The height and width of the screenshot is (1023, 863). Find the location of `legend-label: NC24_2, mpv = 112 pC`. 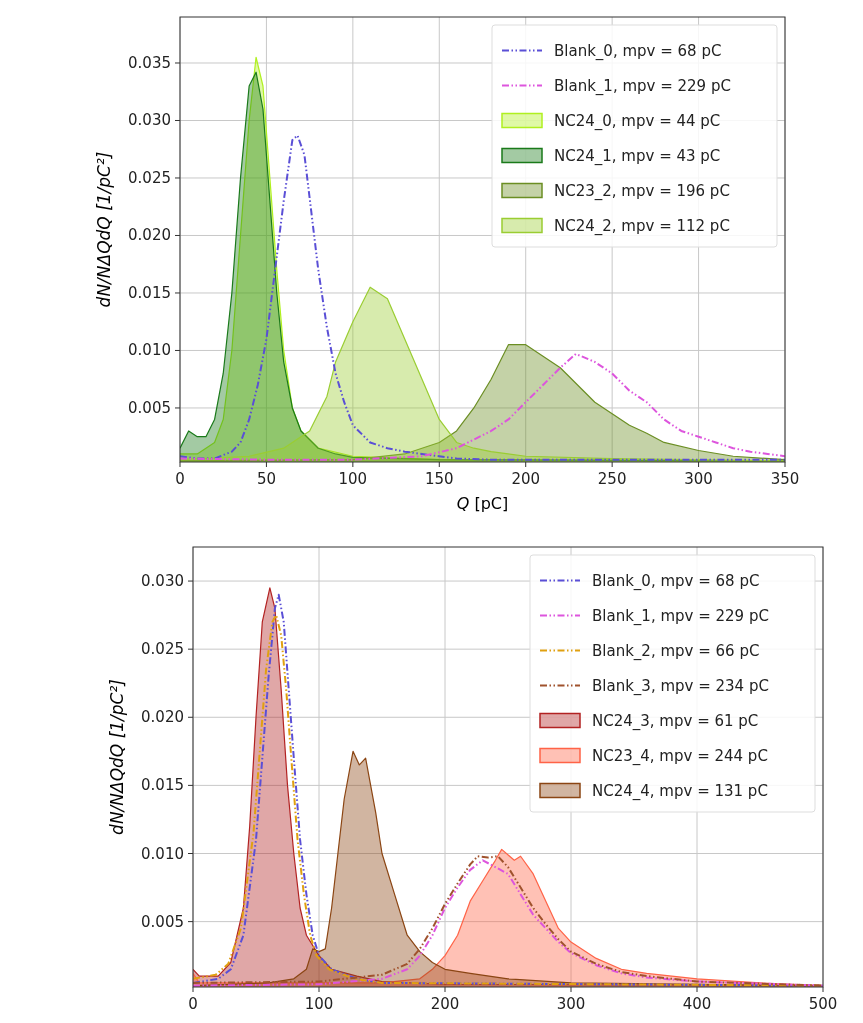

legend-label: NC24_2, mpv = 112 pC is located at coordinates (642, 226).